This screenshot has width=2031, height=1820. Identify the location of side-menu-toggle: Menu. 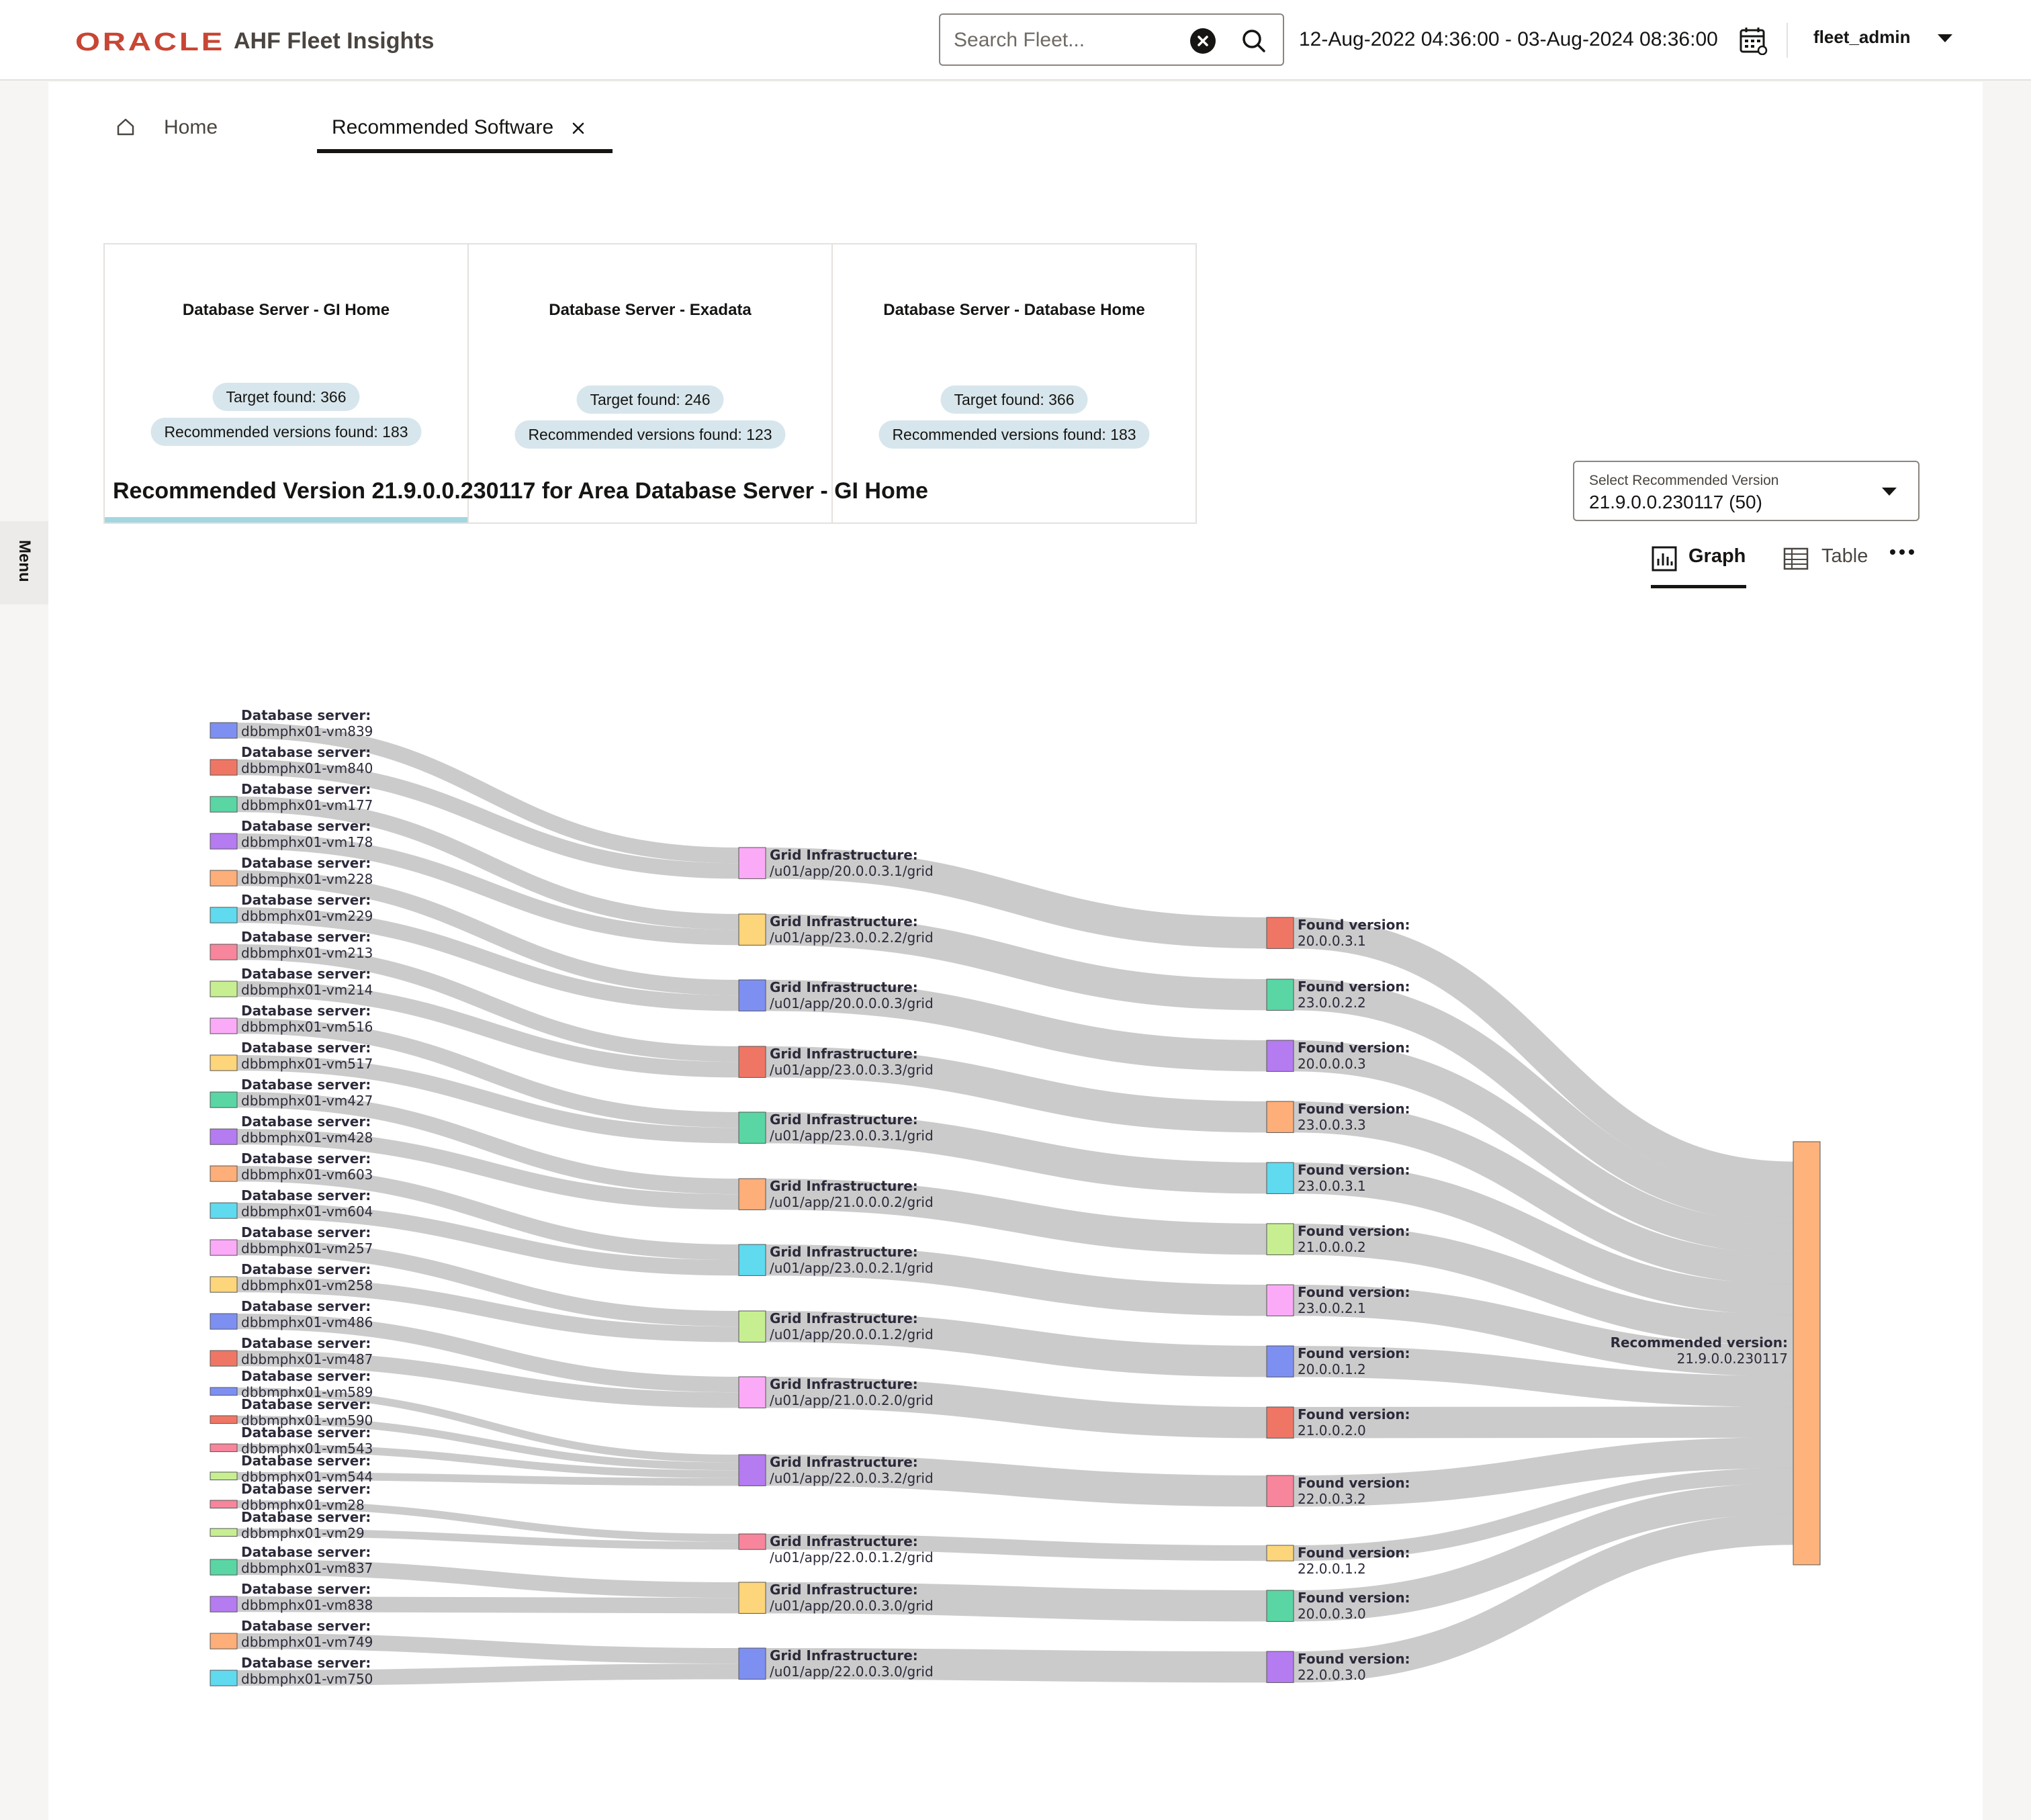
(26, 562).